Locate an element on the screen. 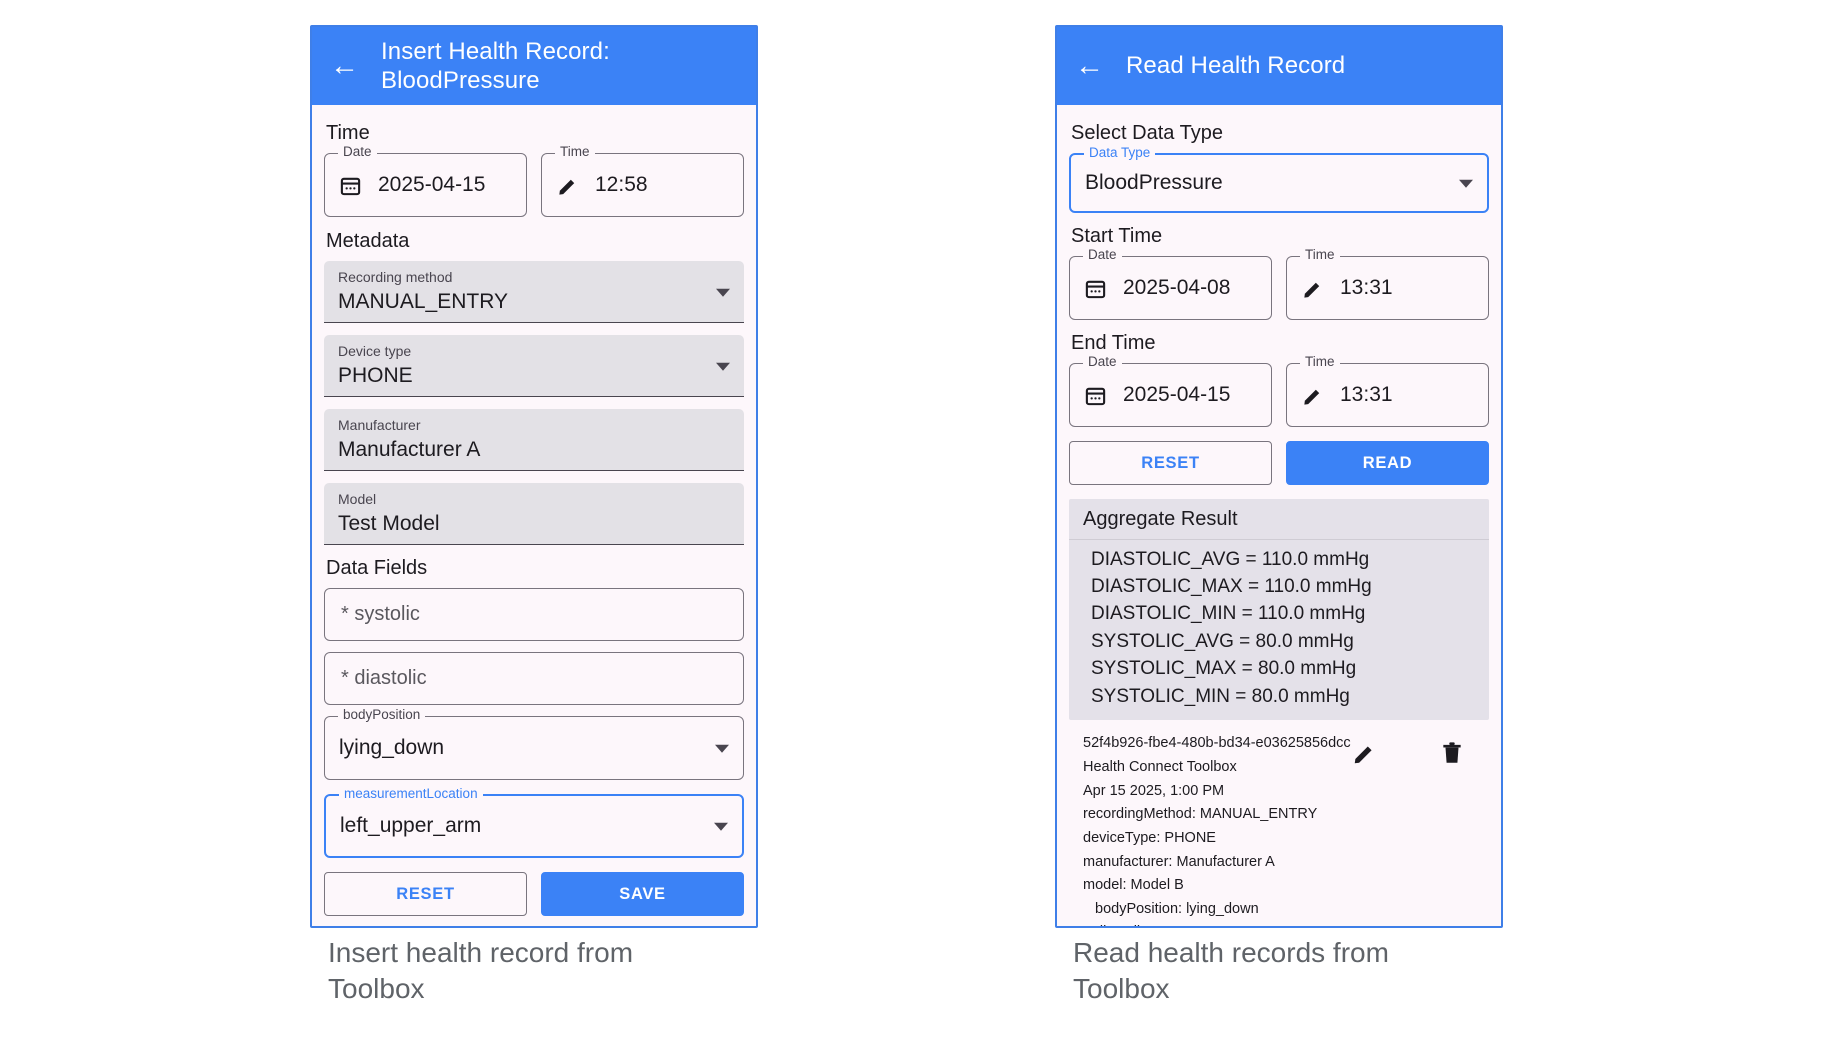 The height and width of the screenshot is (1037, 1844). end-time-field: Time 13:31 is located at coordinates (1387, 391).